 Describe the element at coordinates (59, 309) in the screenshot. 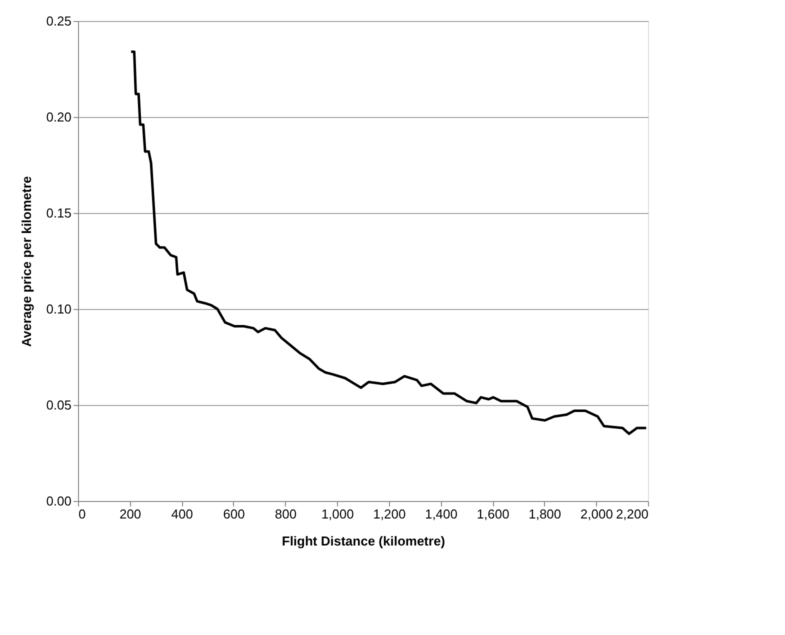

I see `y-tick-label: 0.10` at that location.